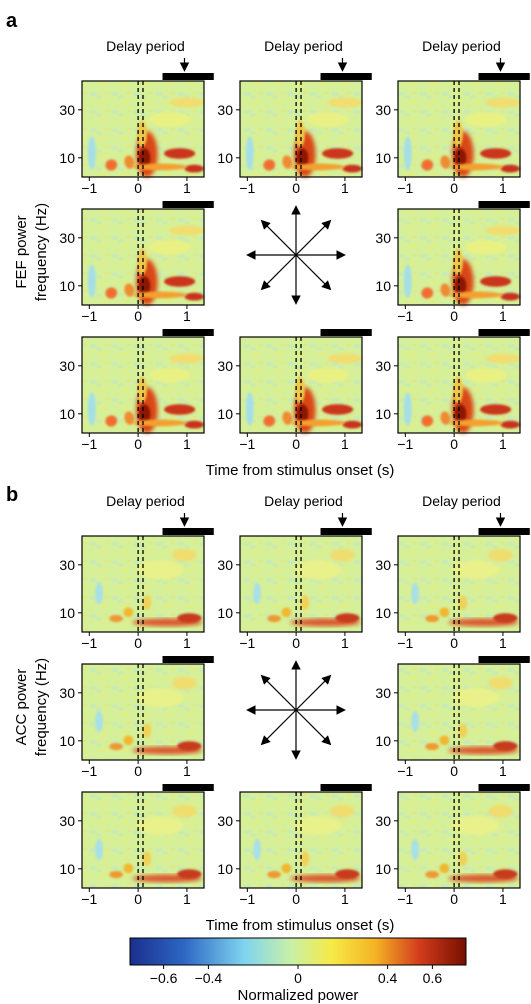 The width and height of the screenshot is (531, 1004). Describe the element at coordinates (298, 978) in the screenshot. I see `colorbar-tick-label: 0` at that location.